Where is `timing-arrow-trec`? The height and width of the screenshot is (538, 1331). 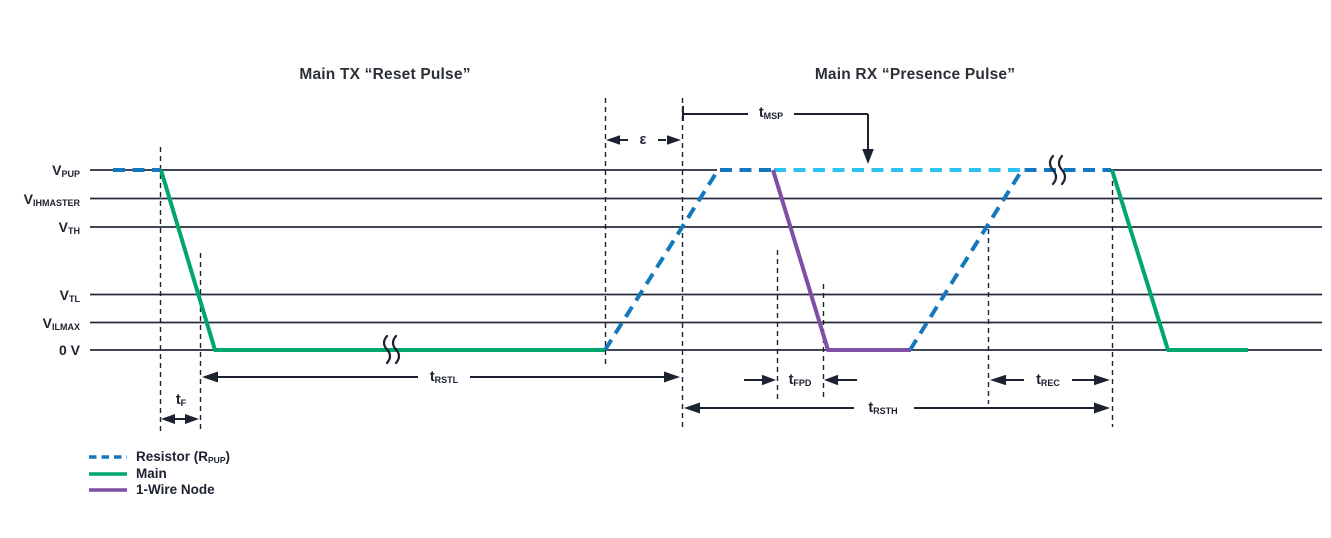
timing-arrow-trec is located at coordinates (1050, 380).